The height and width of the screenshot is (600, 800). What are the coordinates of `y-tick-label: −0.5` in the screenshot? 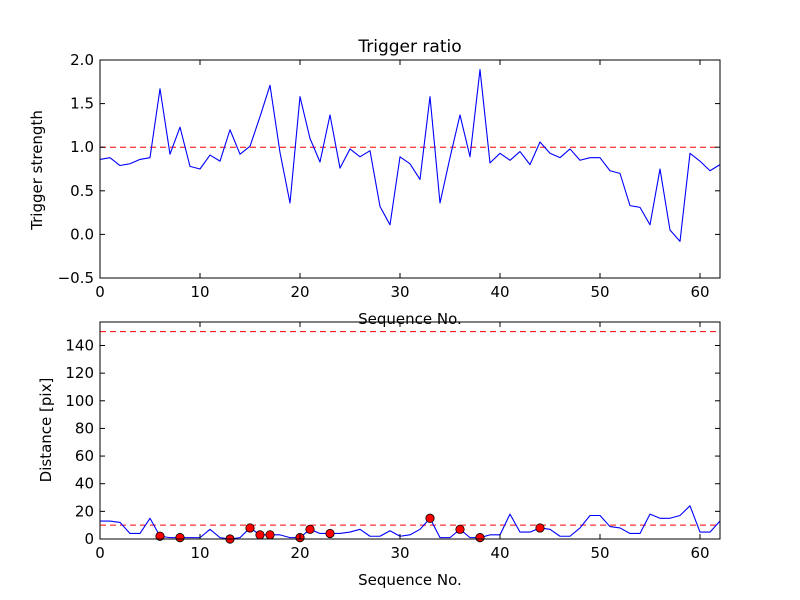 It's located at (76, 278).